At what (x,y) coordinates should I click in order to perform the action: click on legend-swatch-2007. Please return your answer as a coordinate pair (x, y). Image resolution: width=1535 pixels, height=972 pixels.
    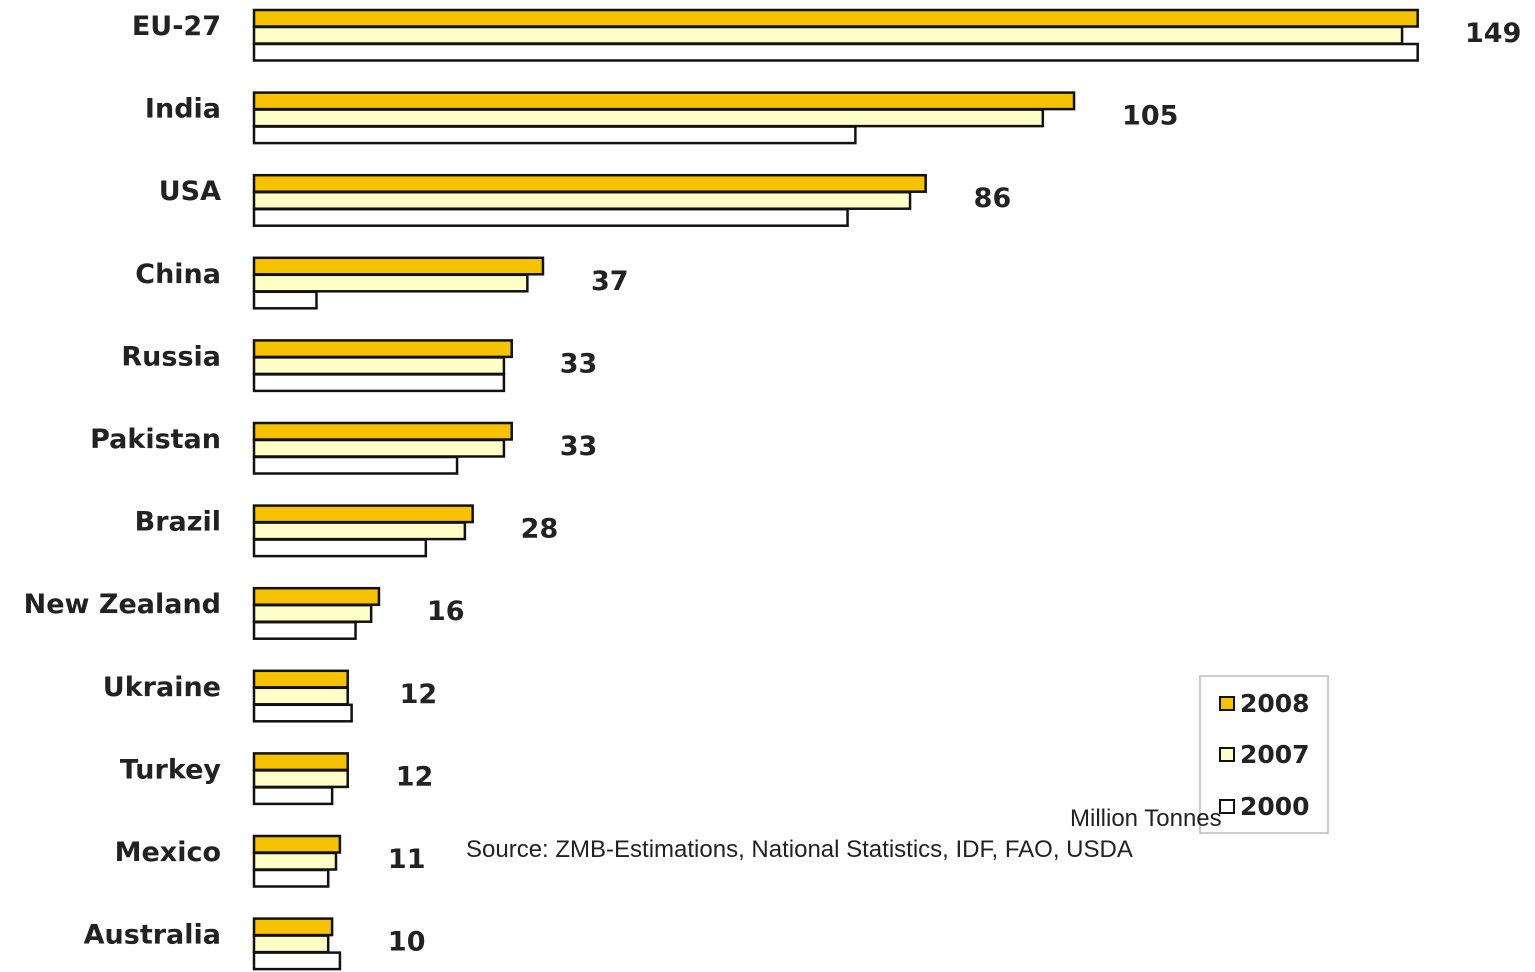
    Looking at the image, I should click on (1227, 754).